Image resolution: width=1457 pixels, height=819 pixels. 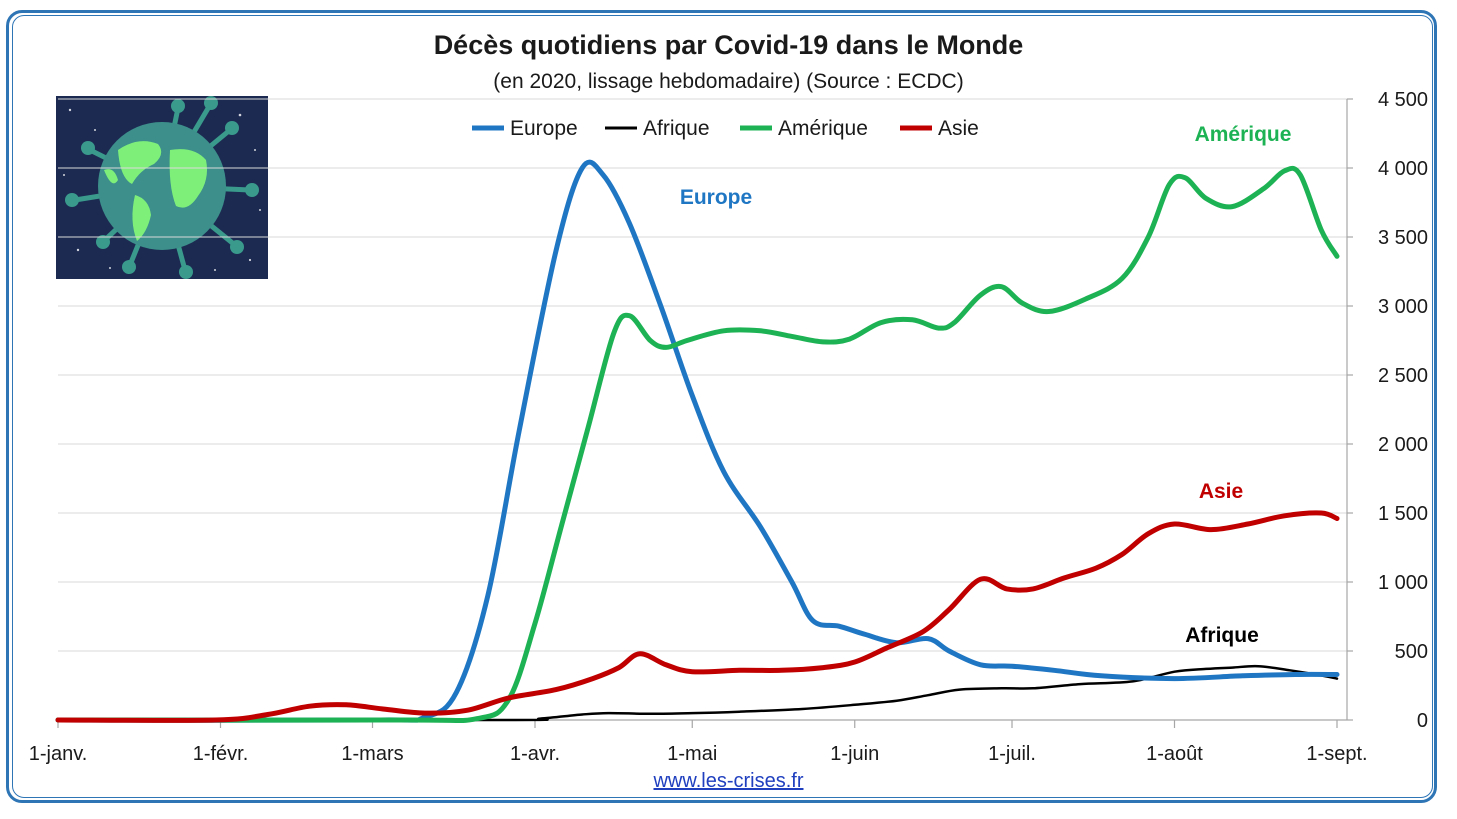 I want to click on x-tick-label: 1-août, so click(x=1174, y=754).